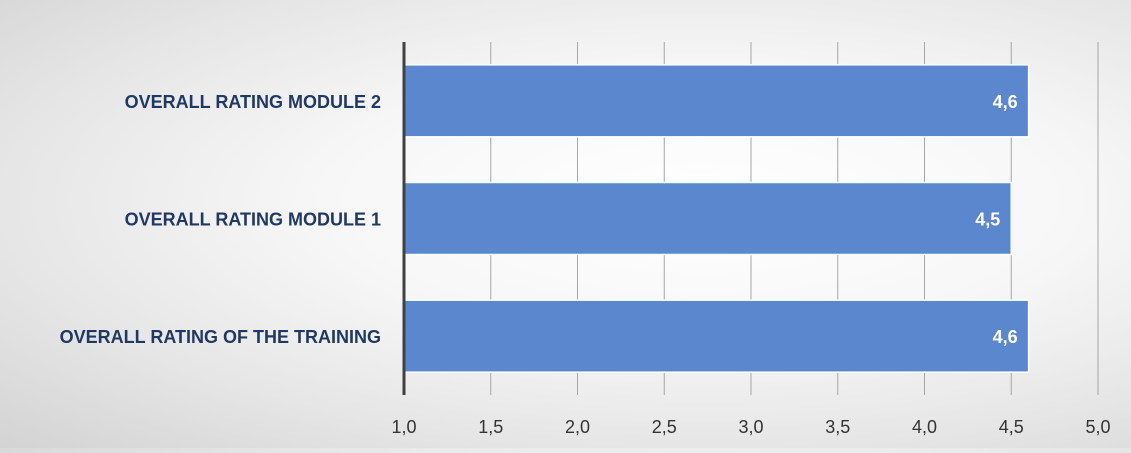 The height and width of the screenshot is (453, 1131). Describe the element at coordinates (490, 427) in the screenshot. I see `x-tick-label: 1,5` at that location.